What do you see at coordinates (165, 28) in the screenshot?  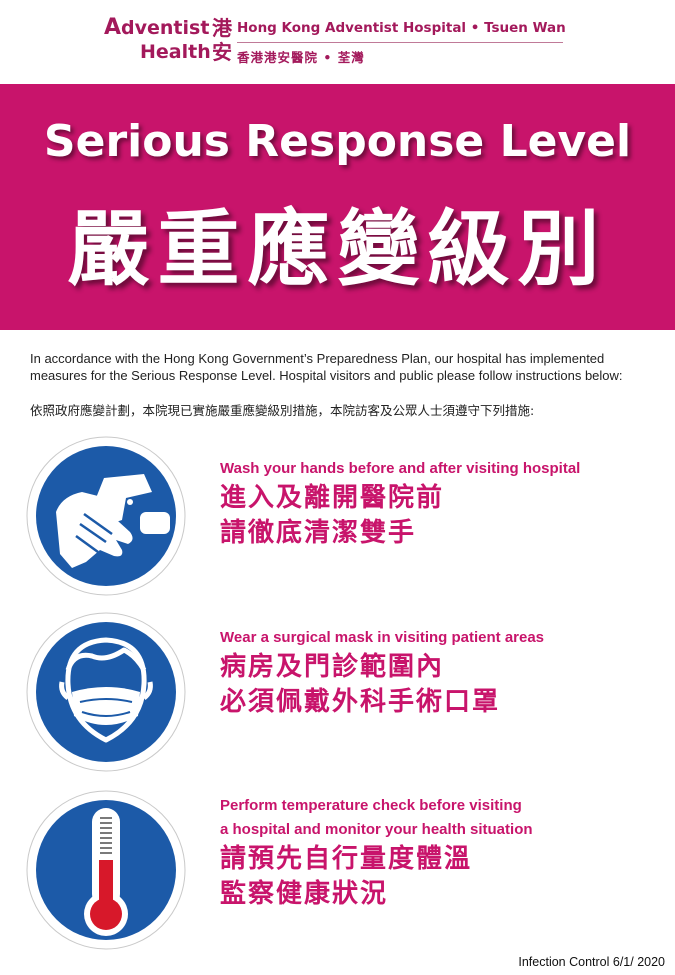 I see `logo-brand-rest: dventist` at bounding box center [165, 28].